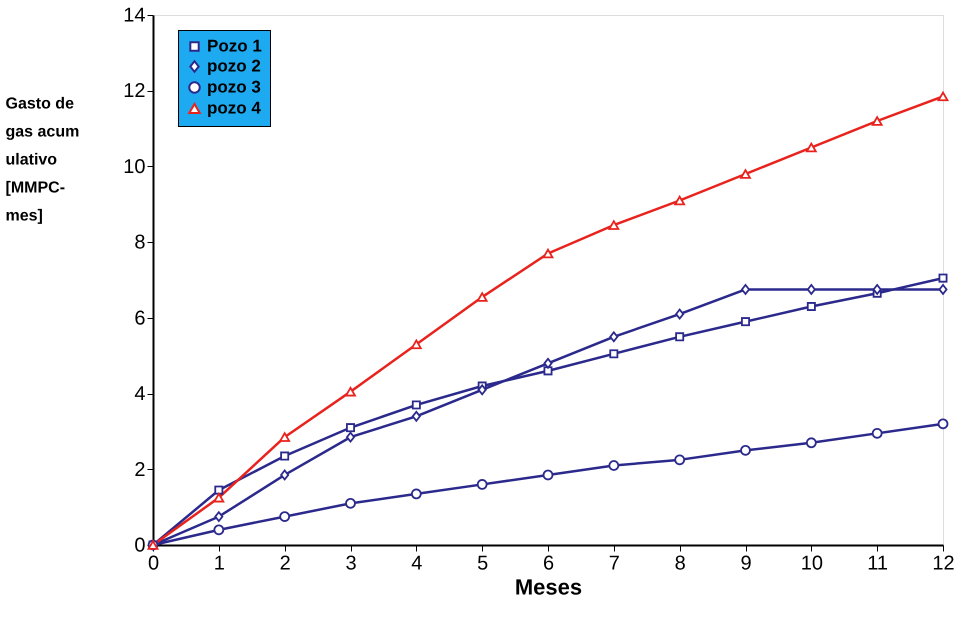 This screenshot has height=628, width=976. I want to click on x-tick-label: 2, so click(285, 563).